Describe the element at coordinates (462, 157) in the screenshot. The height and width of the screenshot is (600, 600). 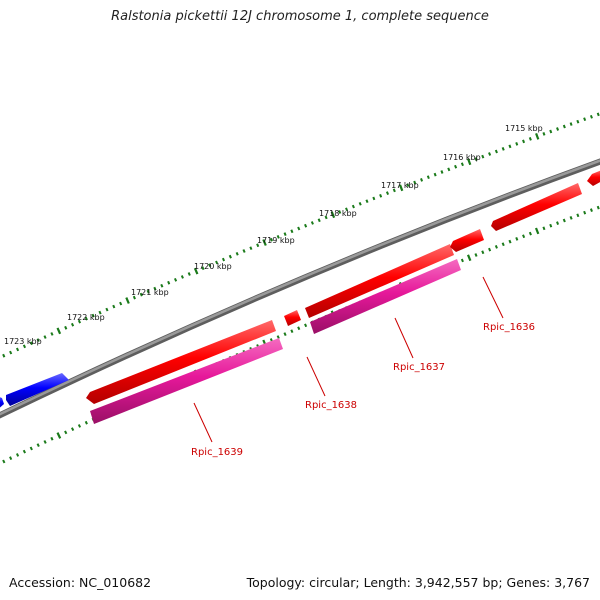
I see `kbp-label-1716: 1716 kbp` at that location.